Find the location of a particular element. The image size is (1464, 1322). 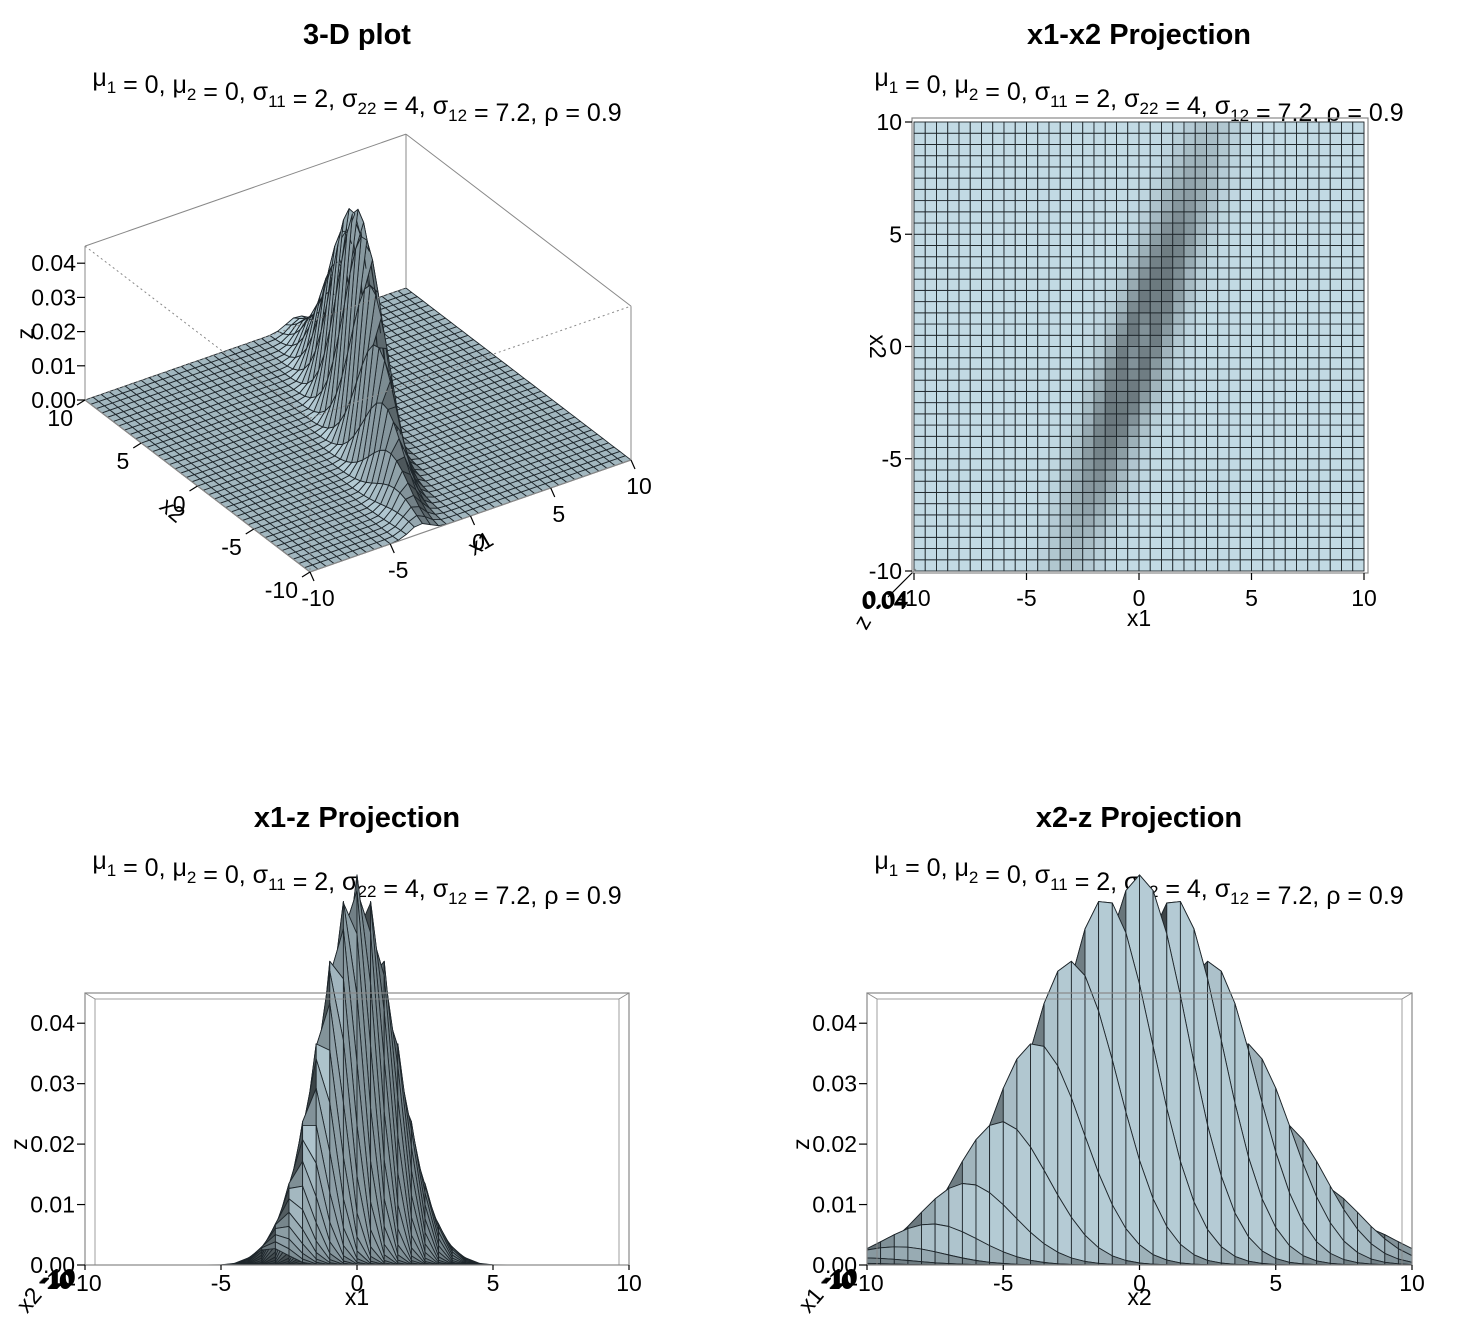

x-tick-label: 5 is located at coordinates (493, 1283).